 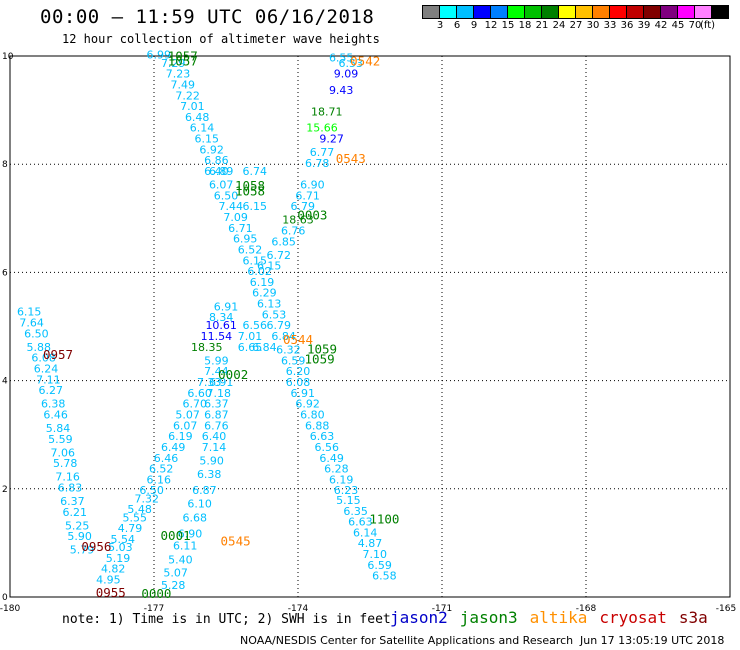 I want to click on wave-height-label: 6.76, so click(x=216, y=425).